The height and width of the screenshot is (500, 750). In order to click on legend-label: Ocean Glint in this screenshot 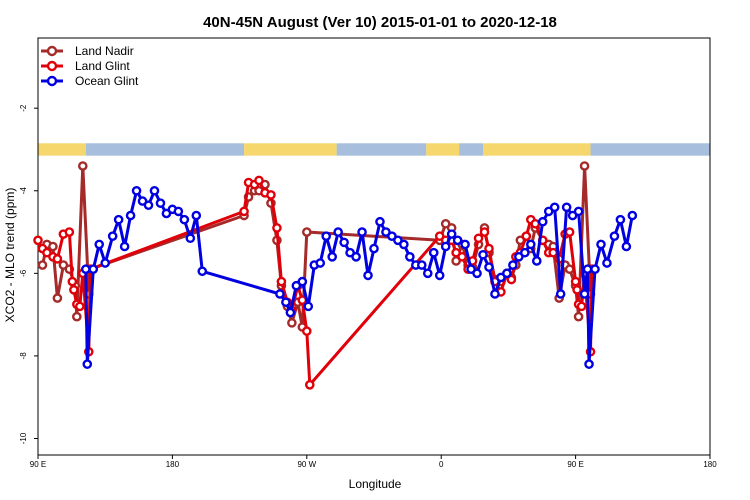, I will do `click(107, 81)`.